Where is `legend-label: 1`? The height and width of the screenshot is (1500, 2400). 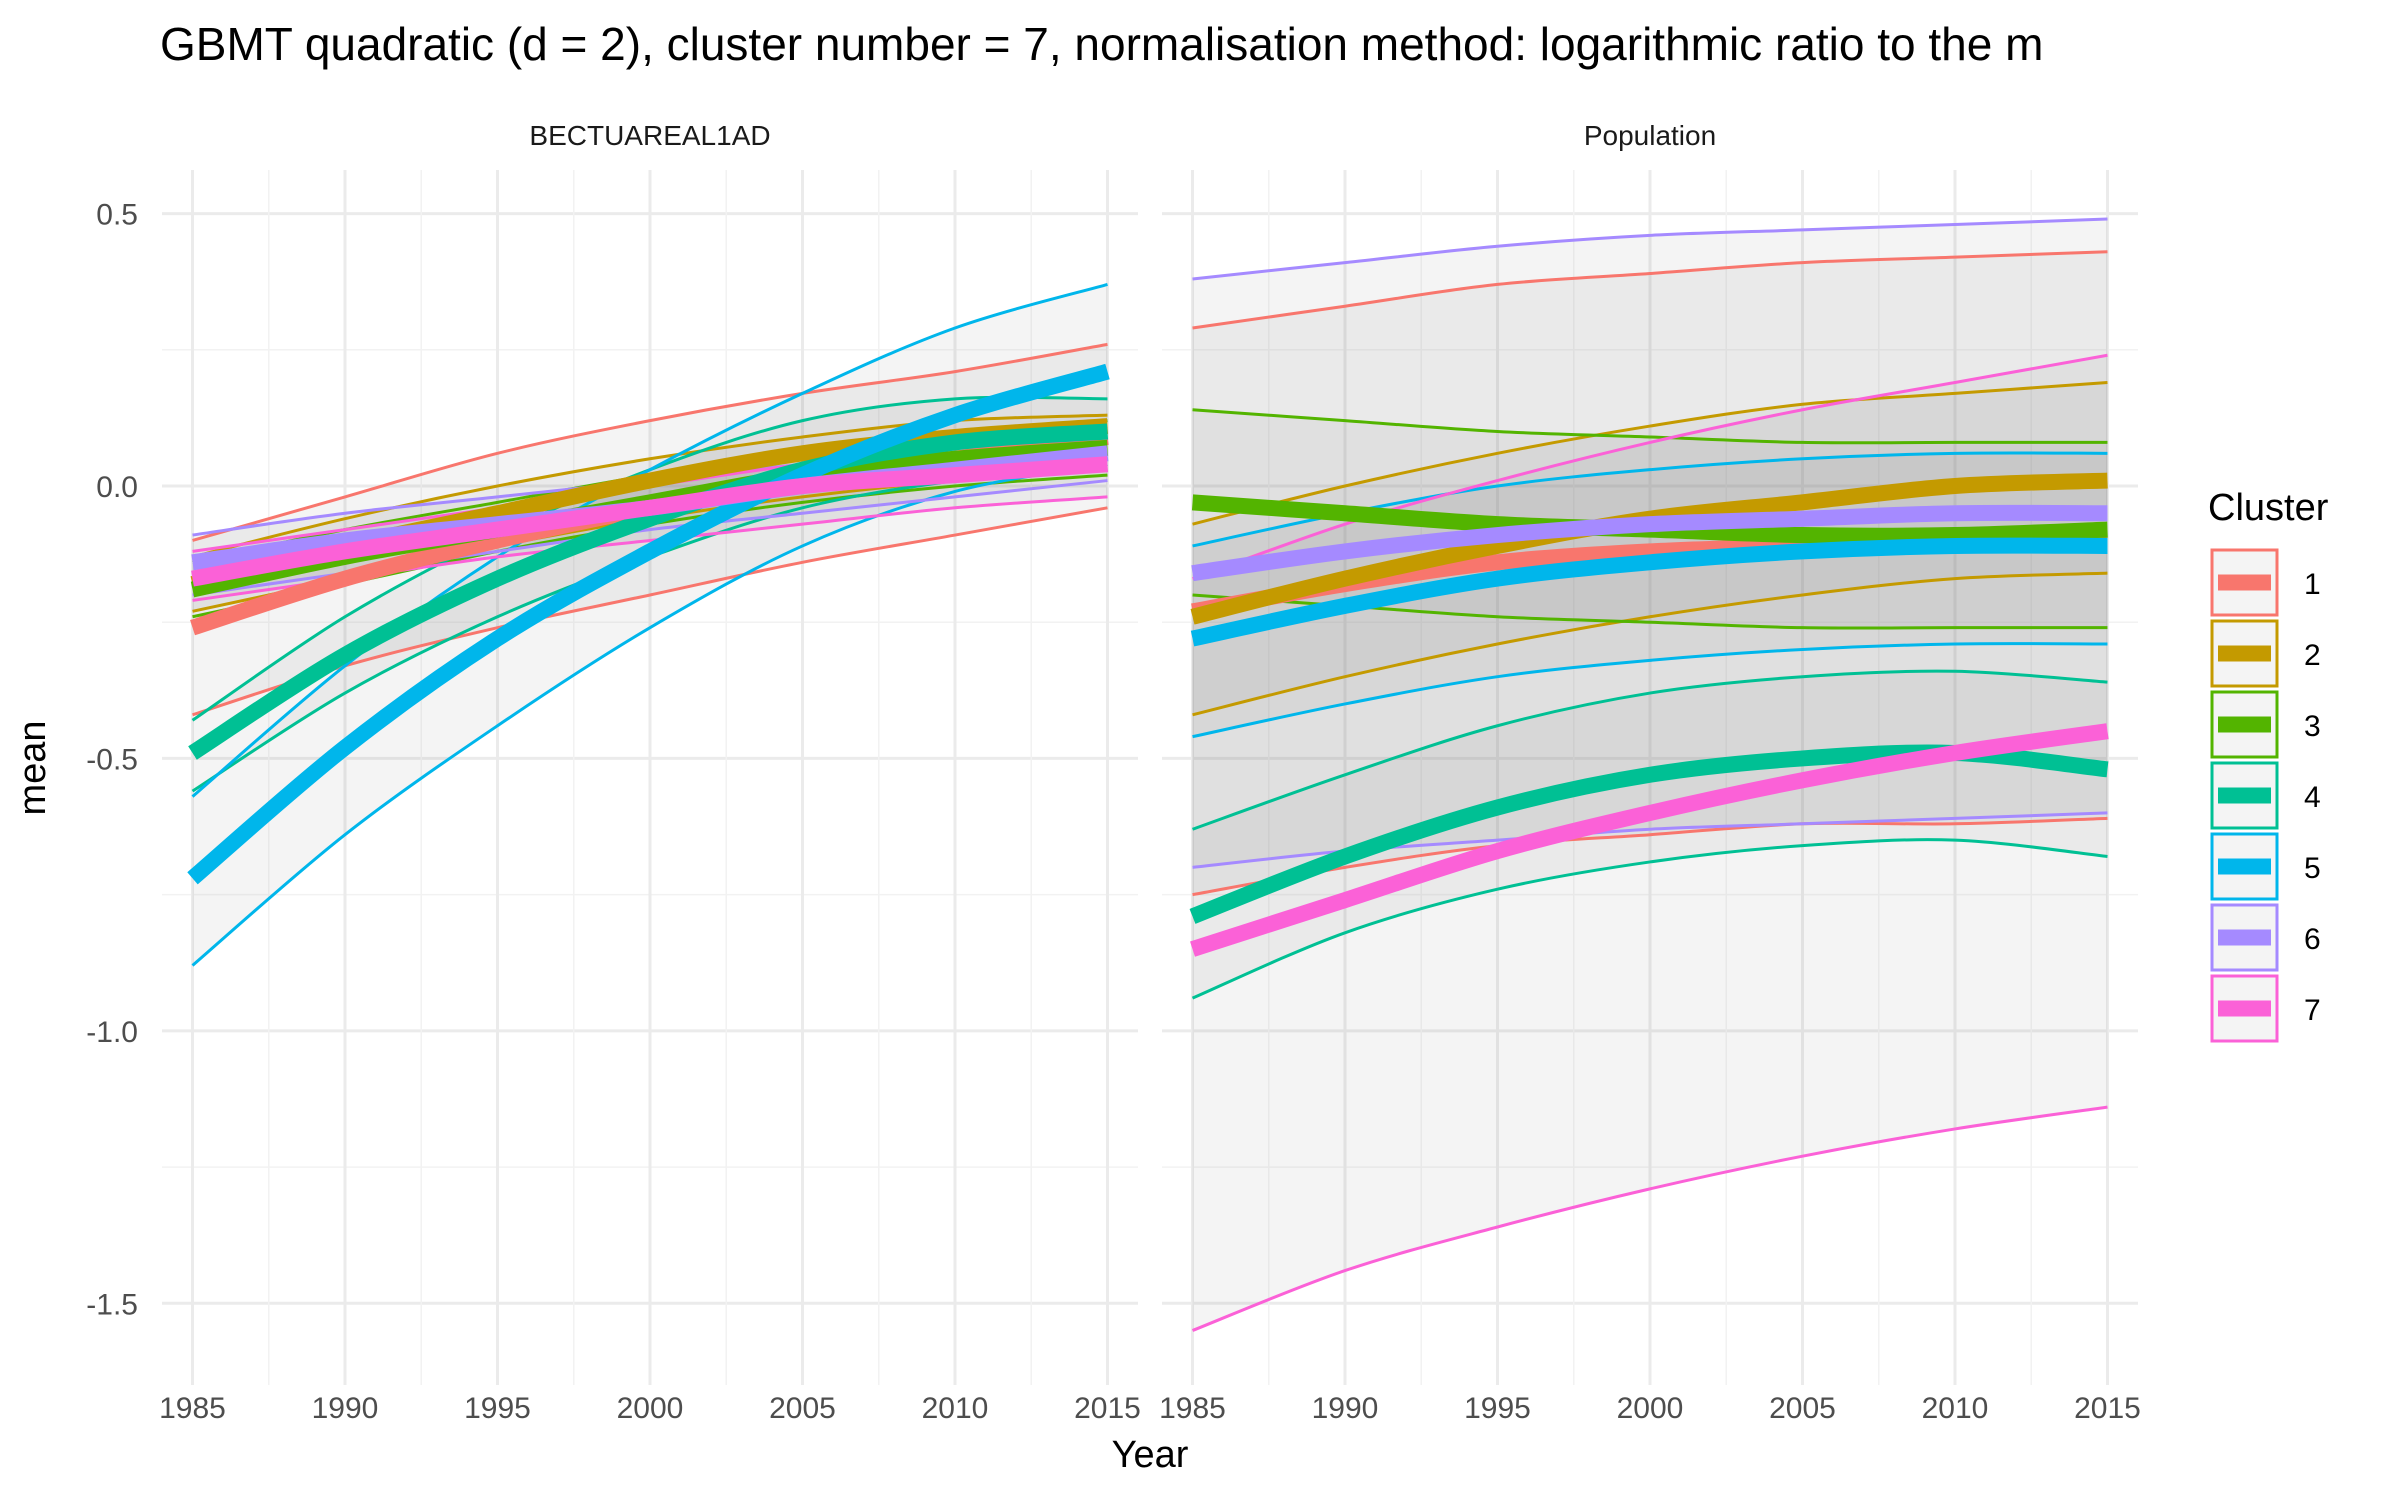
legend-label: 1 is located at coordinates (2312, 584).